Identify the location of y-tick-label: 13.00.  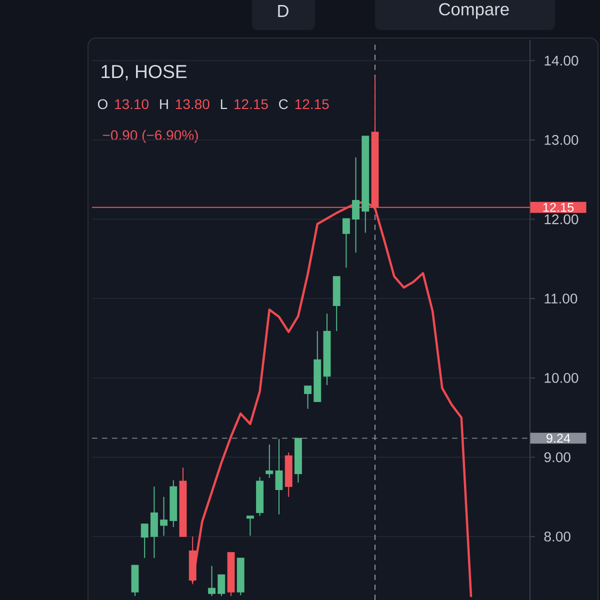
(561, 140).